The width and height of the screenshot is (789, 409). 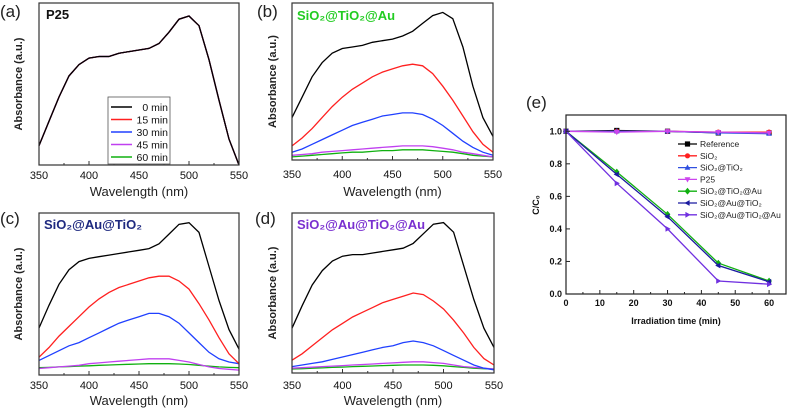 What do you see at coordinates (740, 215) in the screenshot?
I see `legend-entry: SiO₂@Au@TiO₂@Au` at bounding box center [740, 215].